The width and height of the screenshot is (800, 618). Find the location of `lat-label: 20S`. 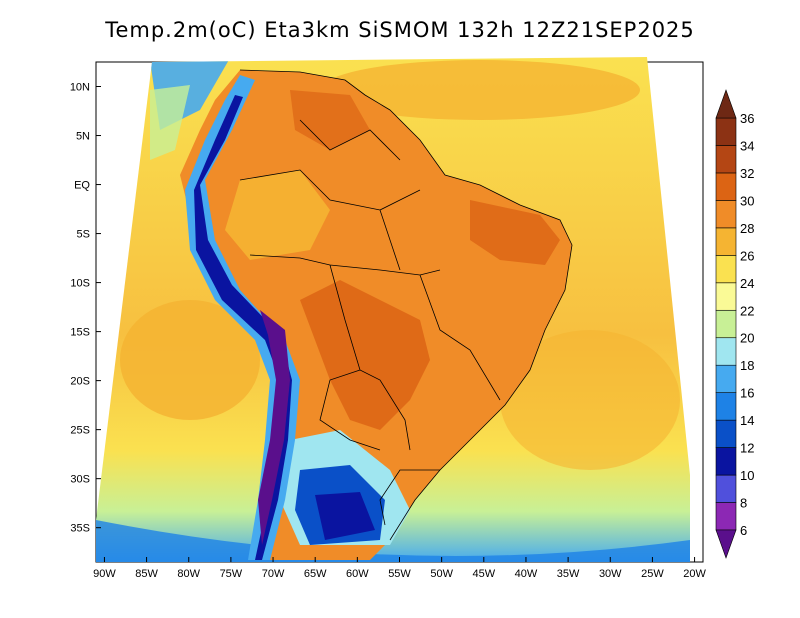

lat-label: 20S is located at coordinates (80, 382).